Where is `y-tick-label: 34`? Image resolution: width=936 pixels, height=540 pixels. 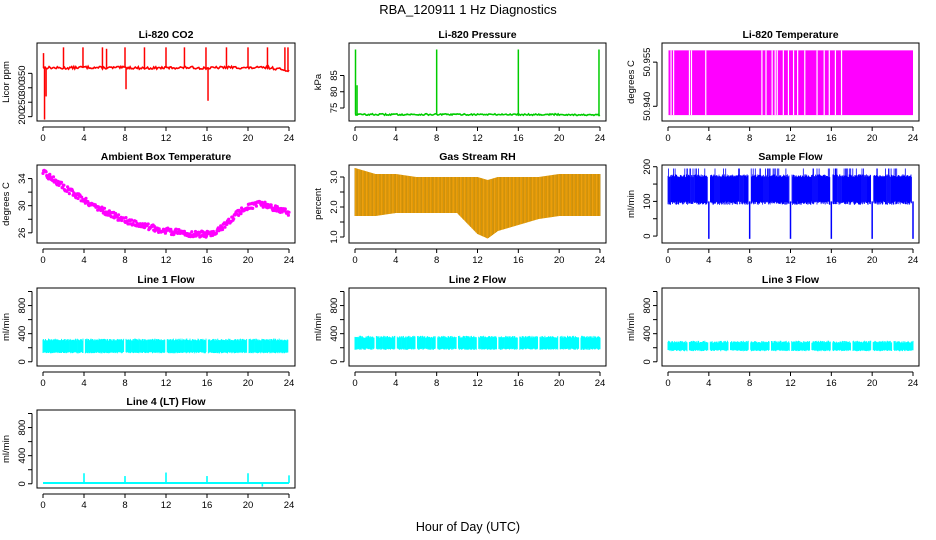
y-tick-label: 34 is located at coordinates (22, 178).